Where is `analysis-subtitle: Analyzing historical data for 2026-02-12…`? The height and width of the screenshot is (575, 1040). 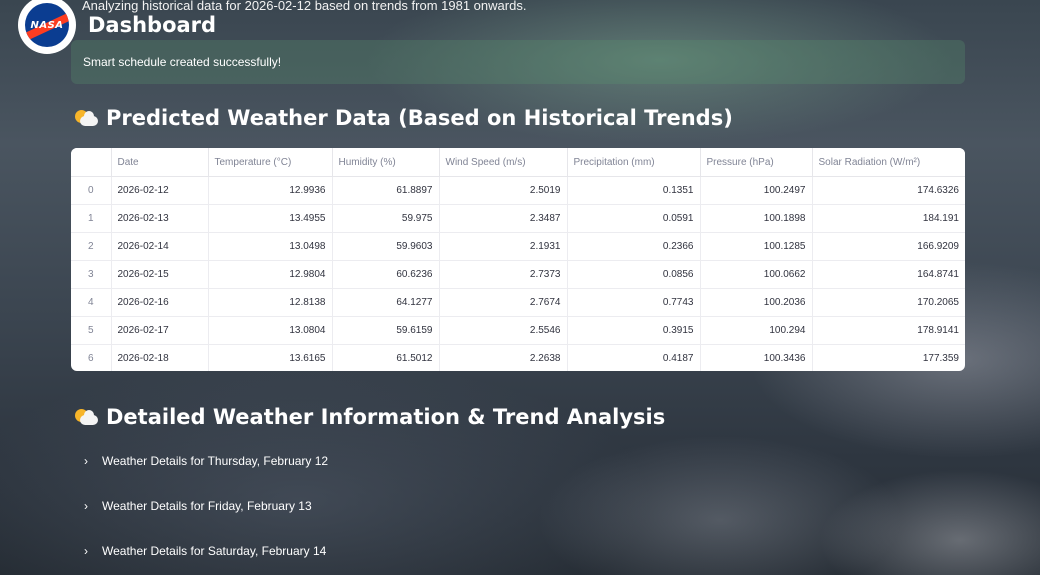 analysis-subtitle: Analyzing historical data for 2026-02-12… is located at coordinates (304, 6).